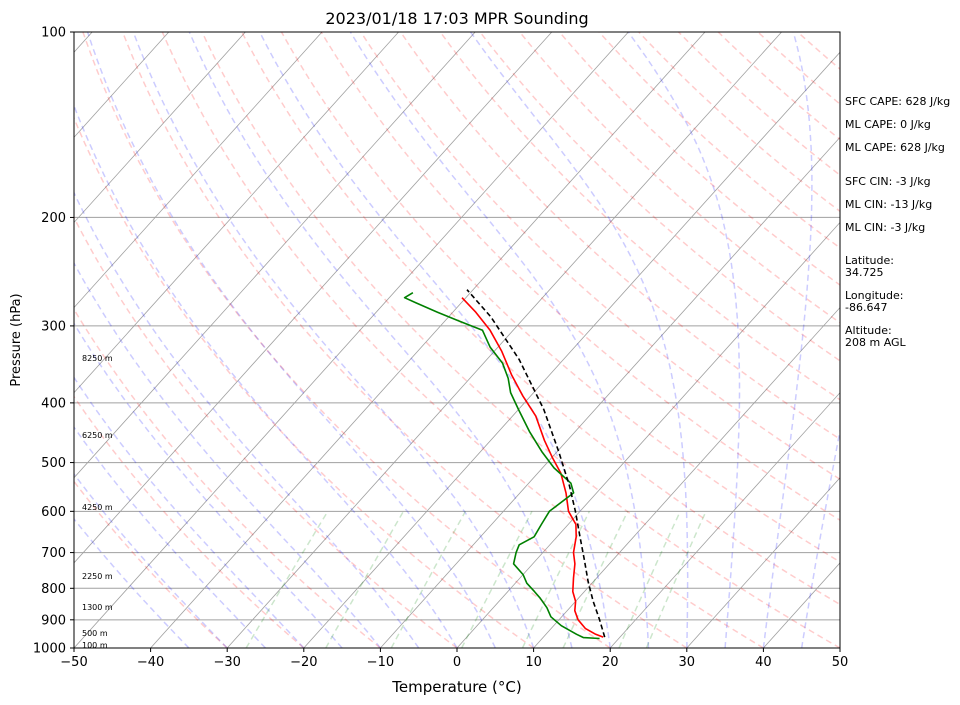 The image size is (960, 705). Describe the element at coordinates (95, 633) in the screenshot. I see `height-label: 500 m` at that location.